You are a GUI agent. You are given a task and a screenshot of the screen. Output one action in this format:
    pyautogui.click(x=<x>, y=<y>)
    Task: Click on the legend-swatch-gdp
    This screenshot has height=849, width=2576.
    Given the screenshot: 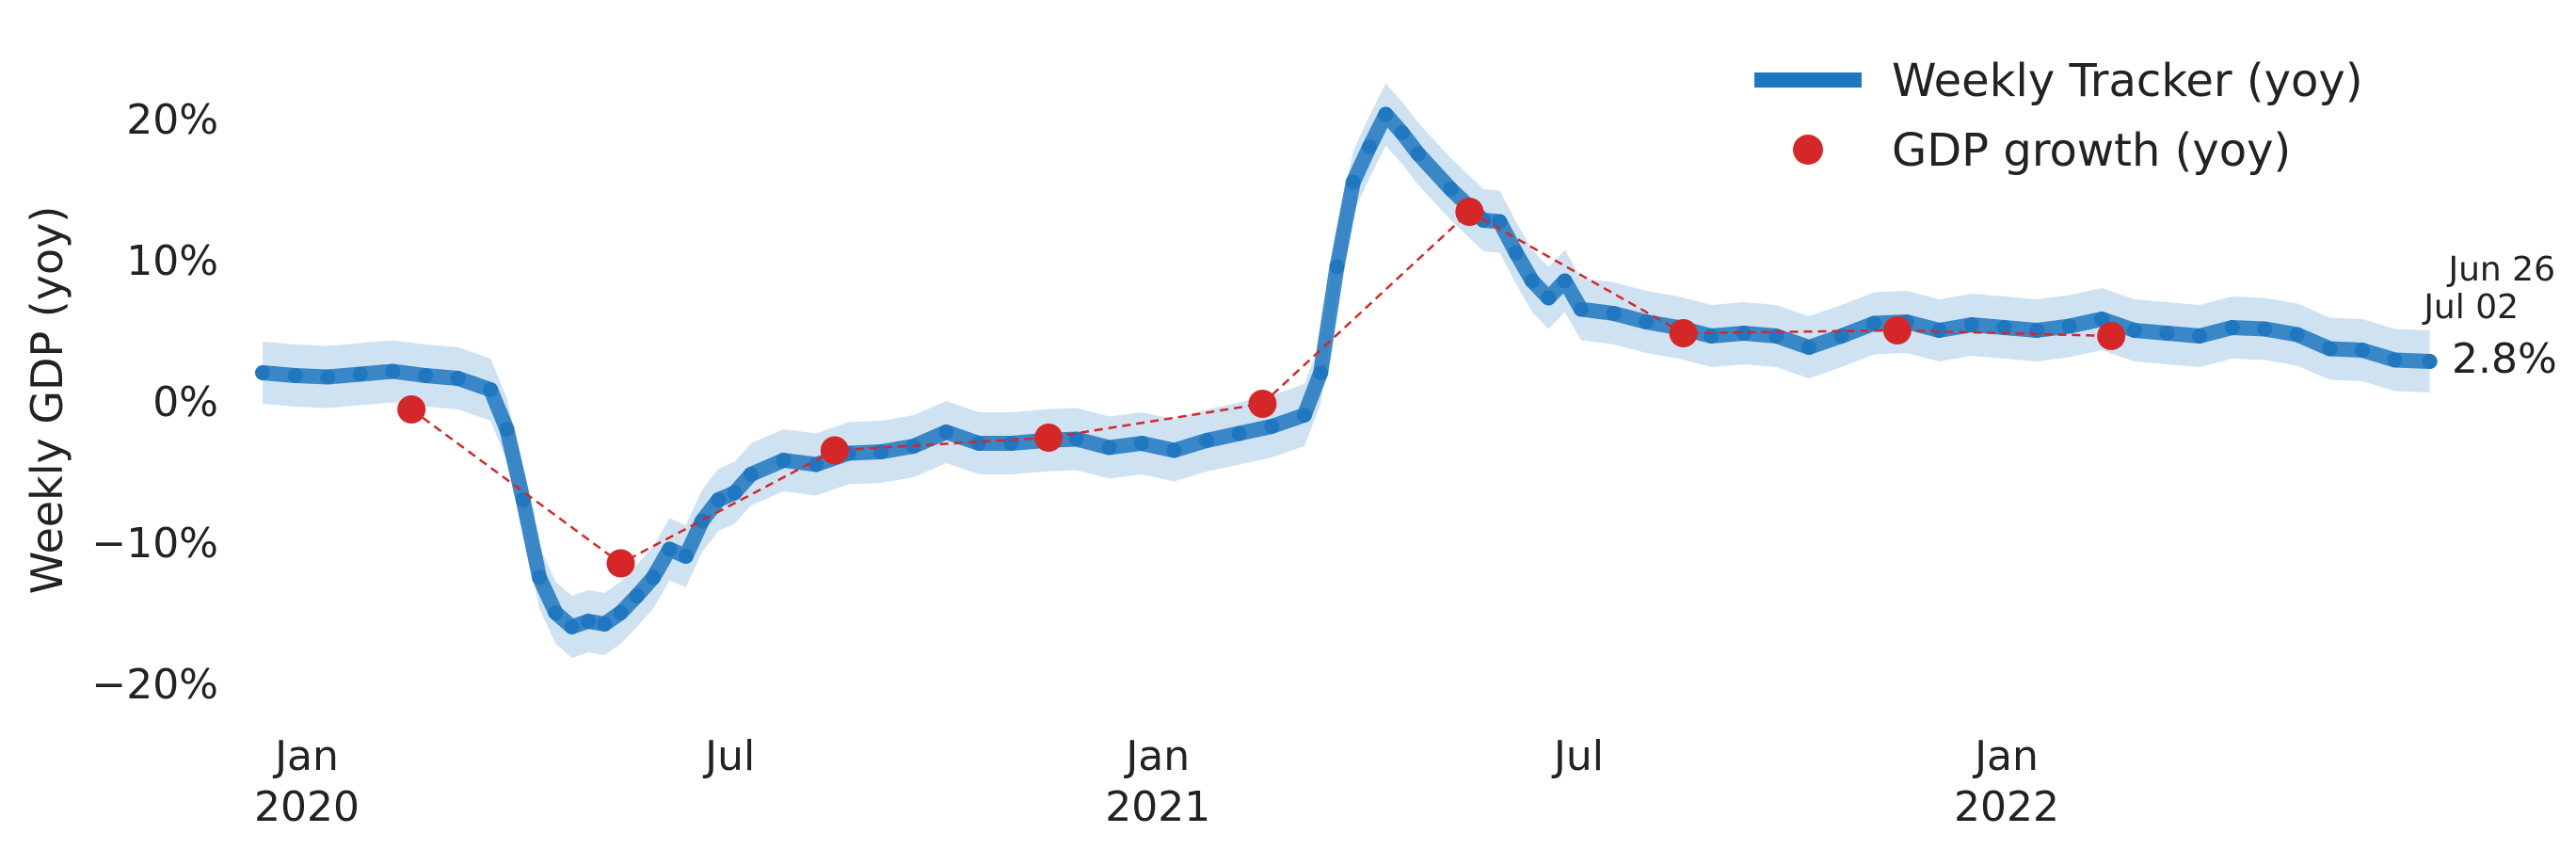 What is the action you would take?
    pyautogui.click(x=1808, y=150)
    